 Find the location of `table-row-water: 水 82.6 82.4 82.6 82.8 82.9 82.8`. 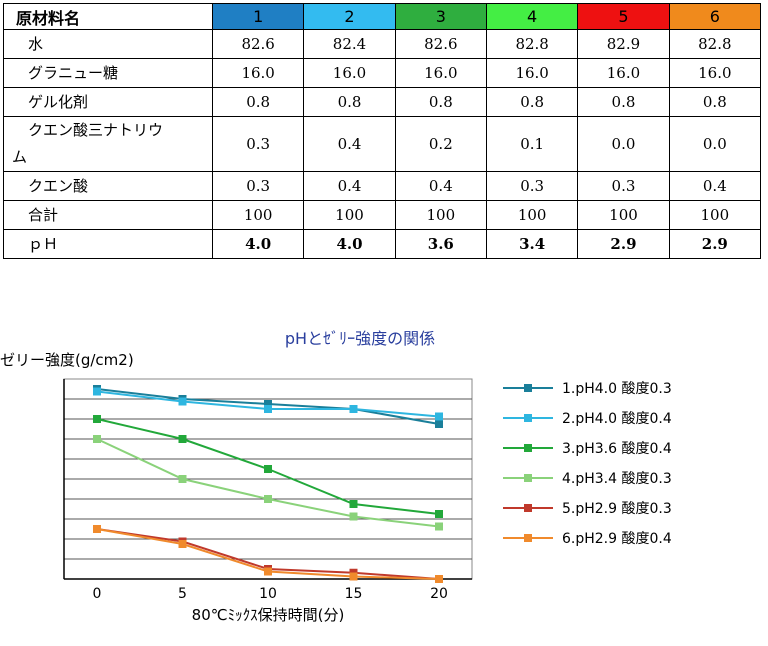

table-row-water: 水 82.6 82.4 82.6 82.8 82.9 82.8 is located at coordinates (382, 44).